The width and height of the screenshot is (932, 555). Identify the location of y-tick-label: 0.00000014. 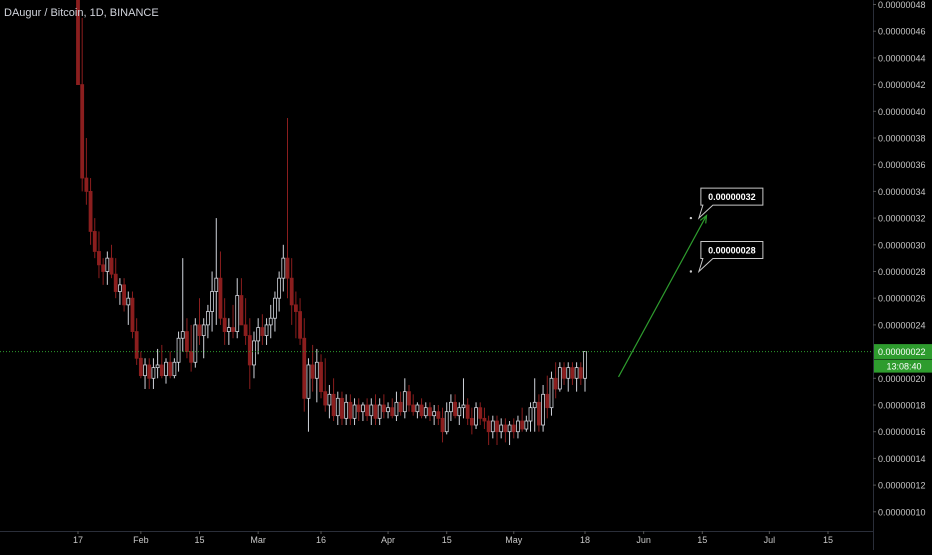
(902, 459).